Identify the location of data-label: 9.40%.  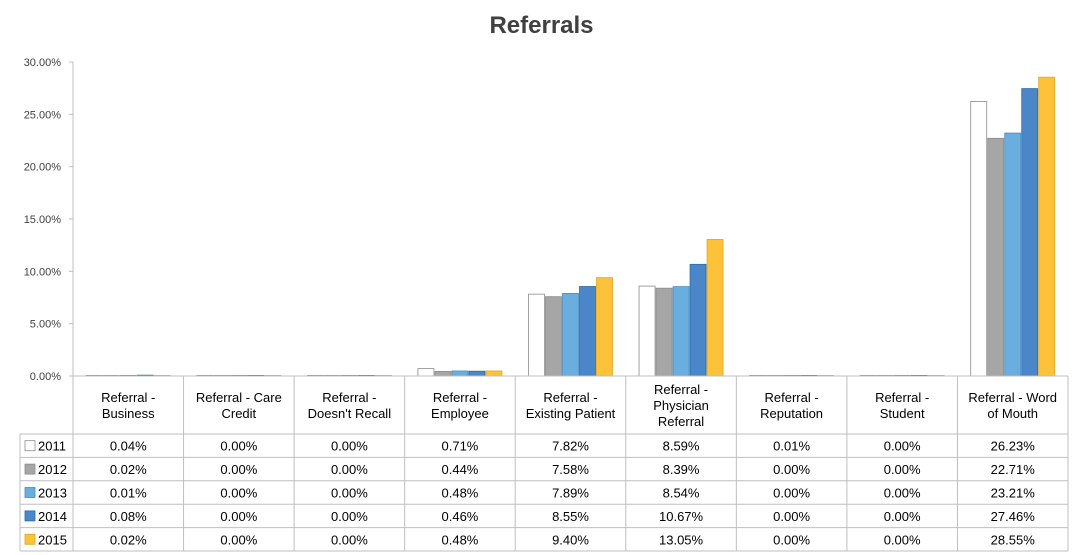
(570, 539).